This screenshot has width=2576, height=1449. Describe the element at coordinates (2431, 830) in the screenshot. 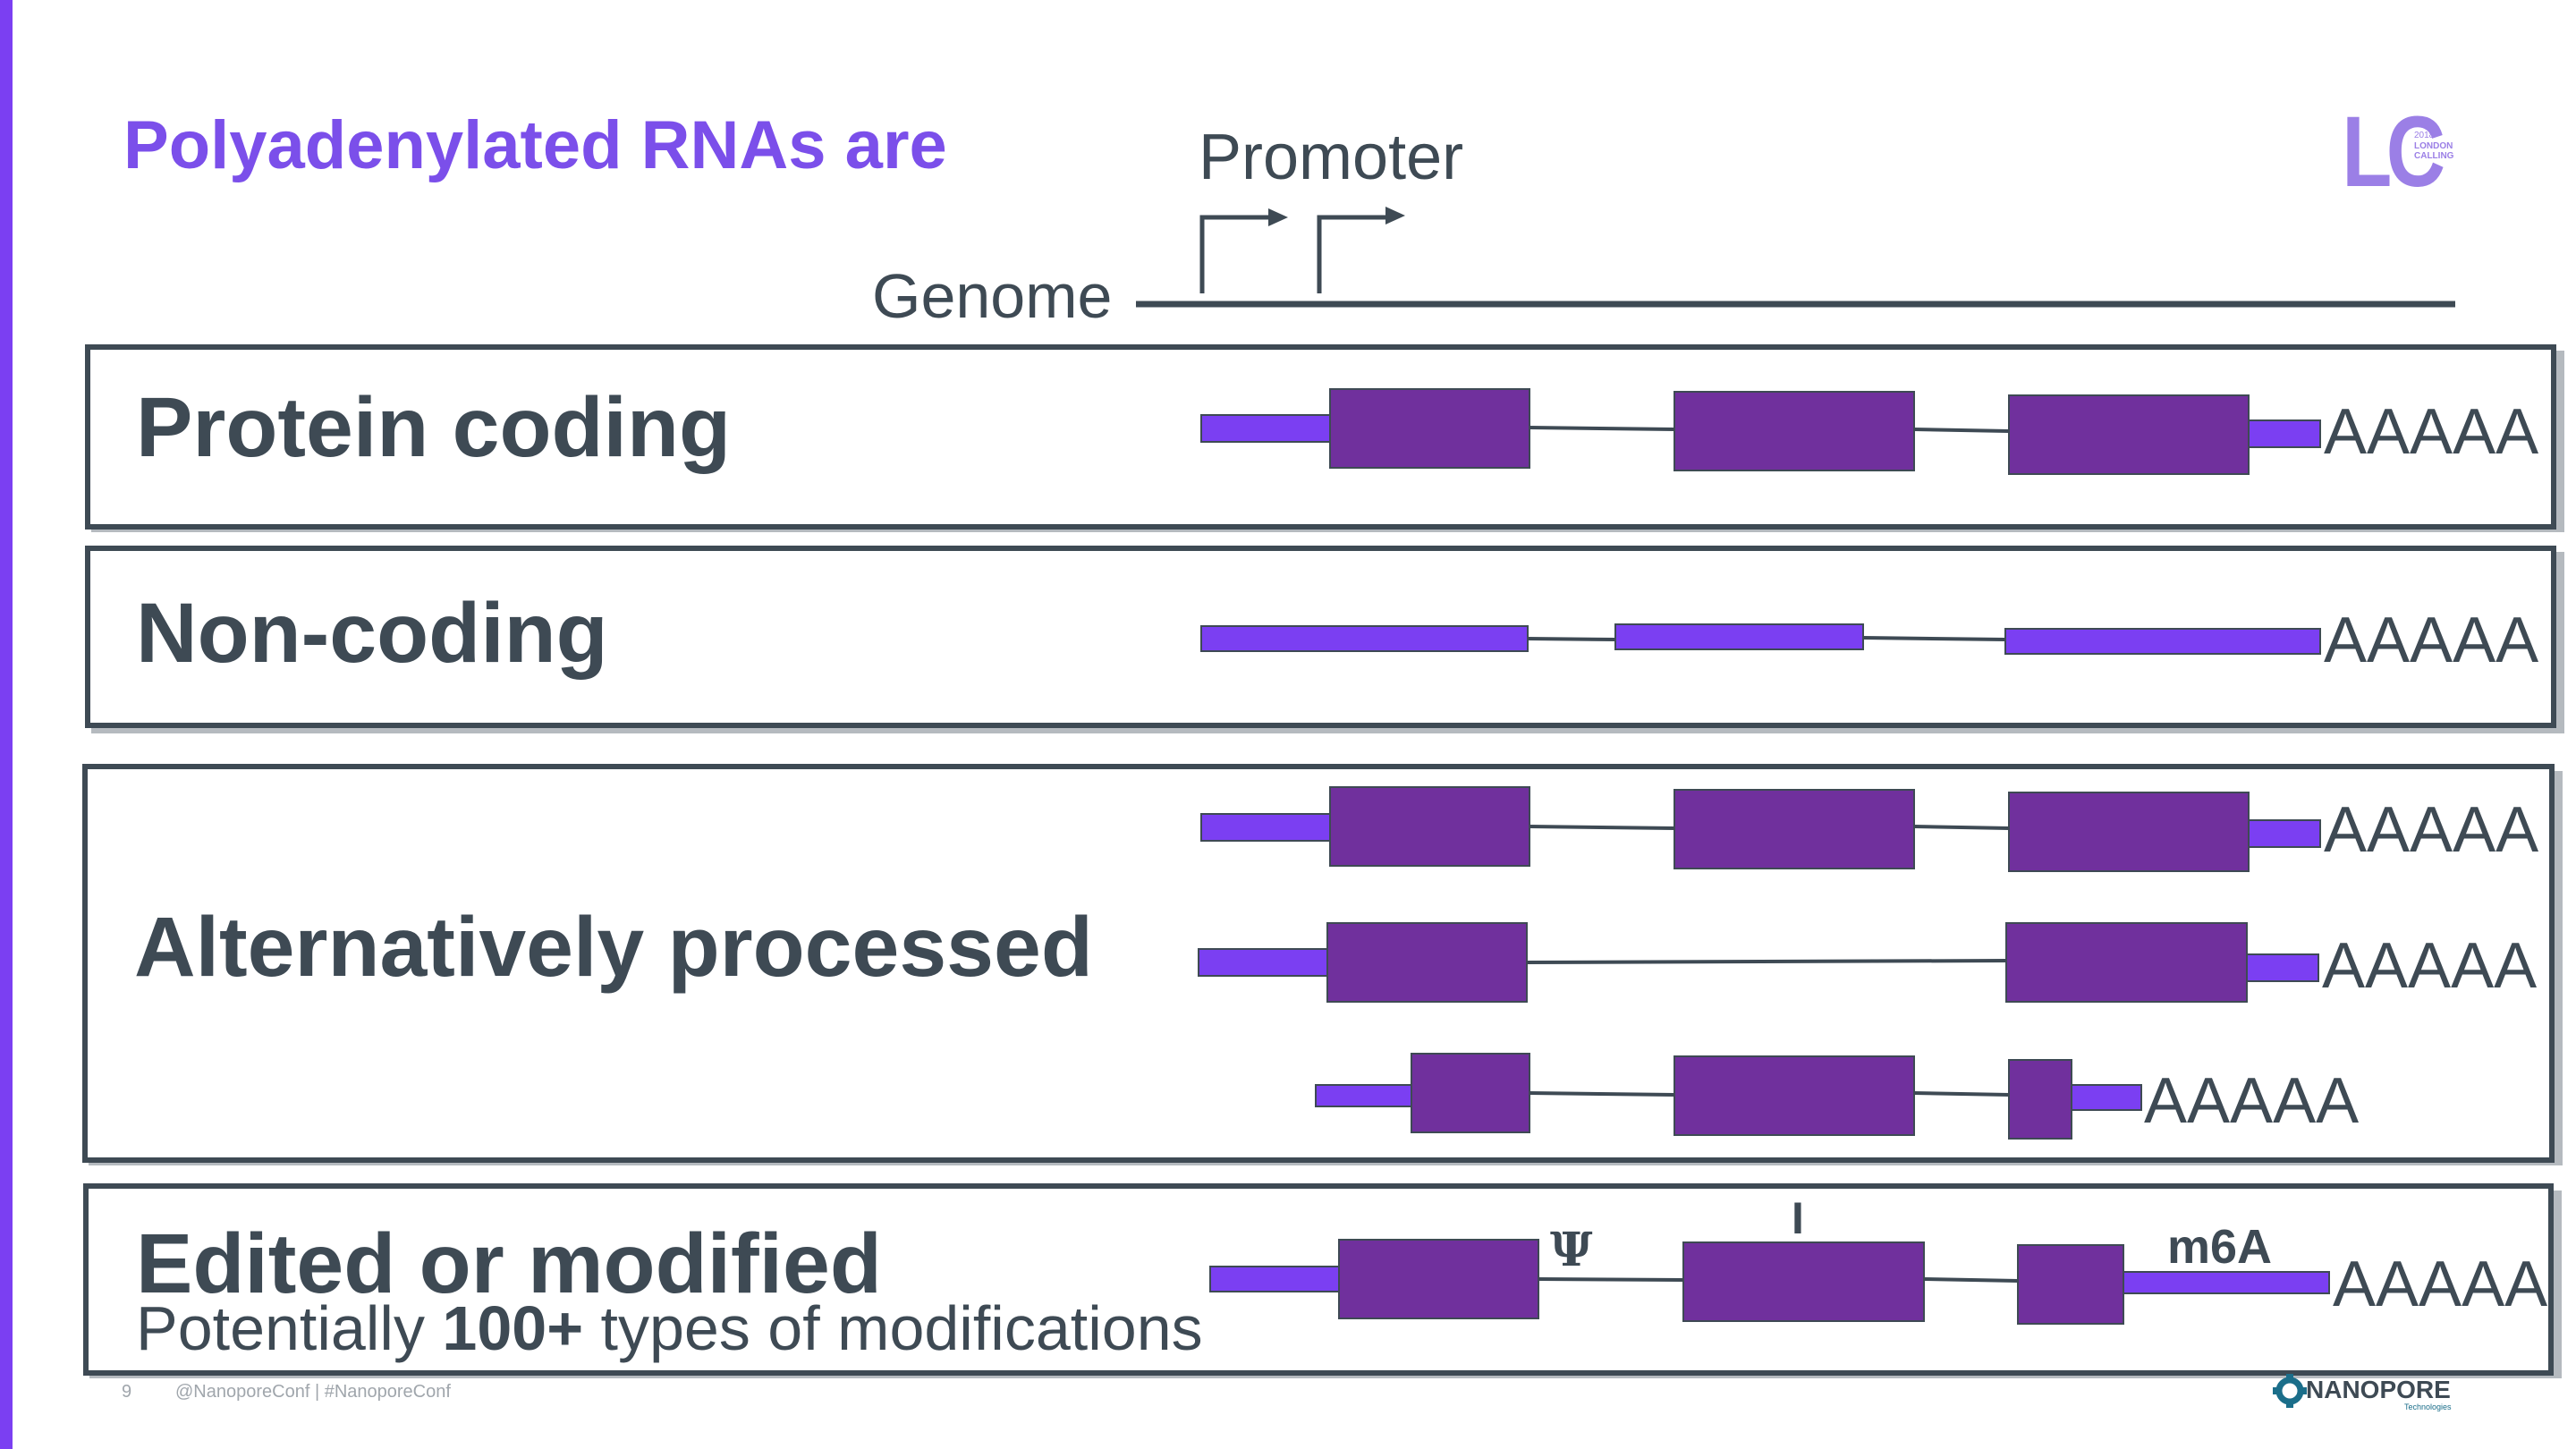

I see `poly-a-tail-alt-1: AAAAA` at that location.